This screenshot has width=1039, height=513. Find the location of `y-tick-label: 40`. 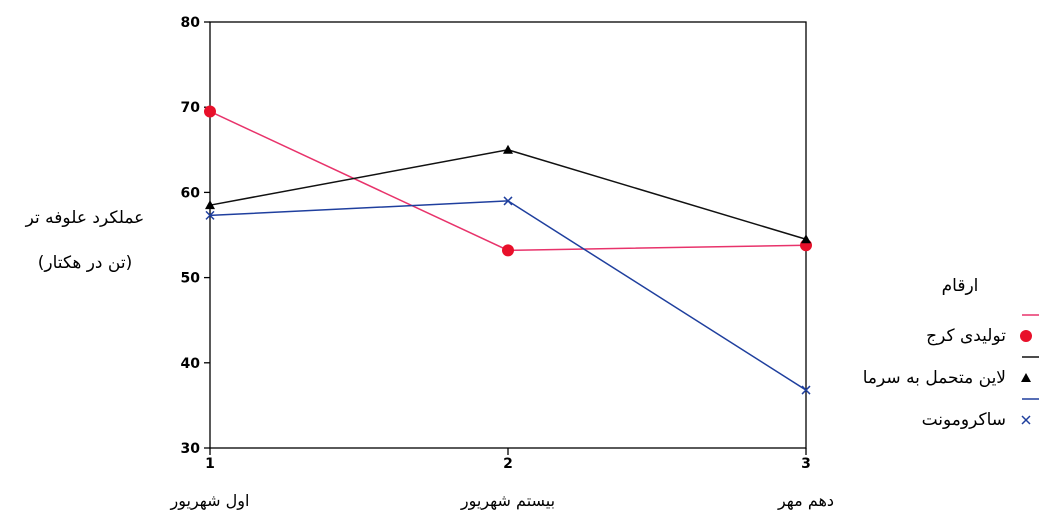

y-tick-label: 40 is located at coordinates (191, 364).